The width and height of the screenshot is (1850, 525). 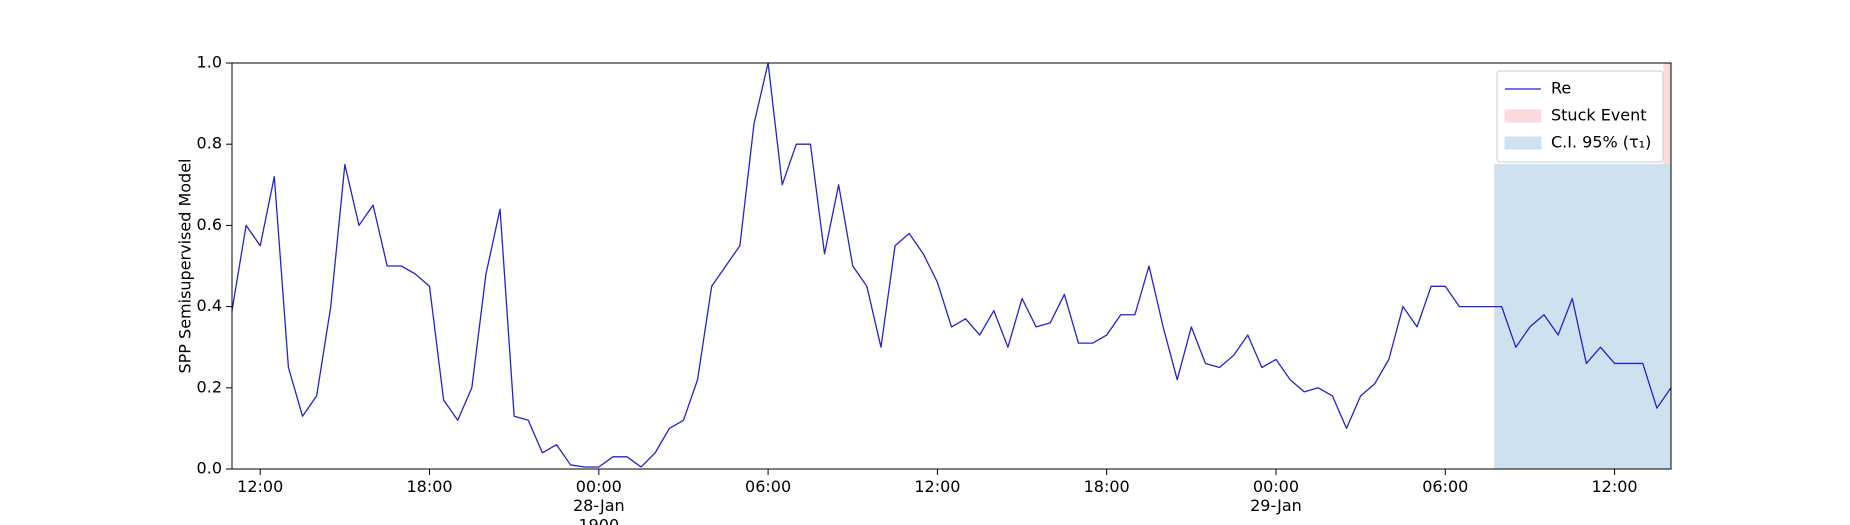 I want to click on y-tick-label: 0.4, so click(x=209, y=305).